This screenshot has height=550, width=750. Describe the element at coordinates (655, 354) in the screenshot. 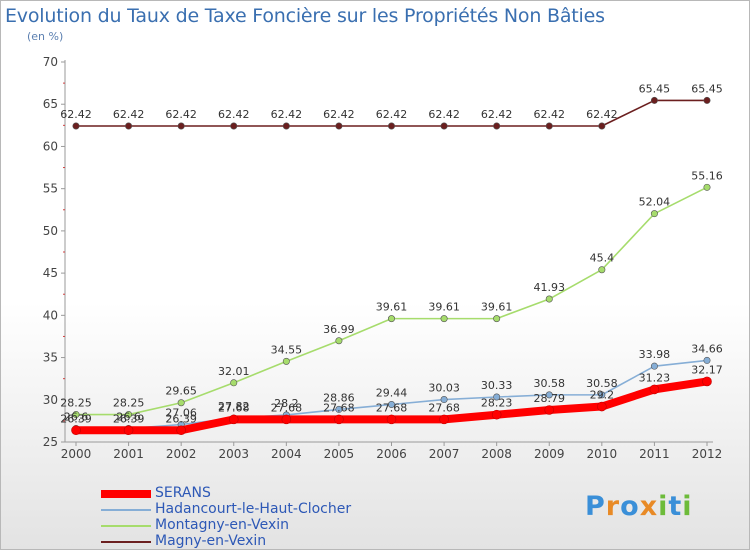

I see `data-label-1: 33.98` at that location.